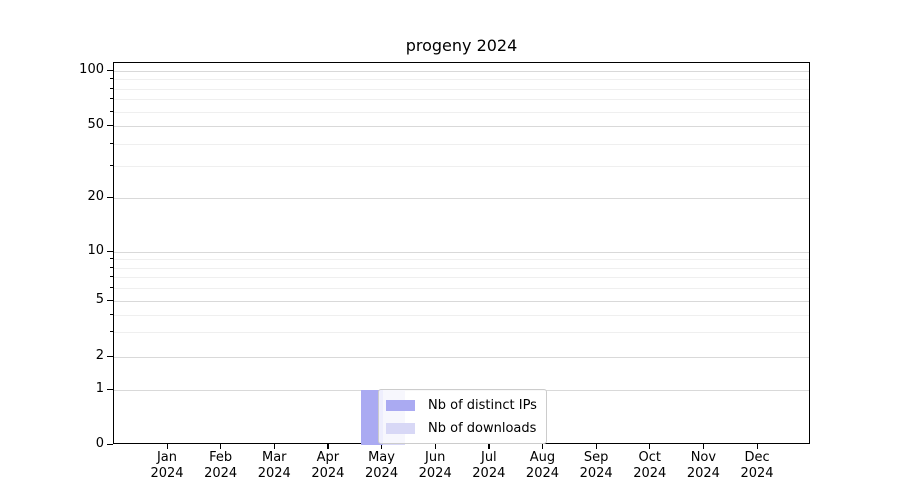  I want to click on x-axis-tick-label: Sep 2024, so click(596, 466).